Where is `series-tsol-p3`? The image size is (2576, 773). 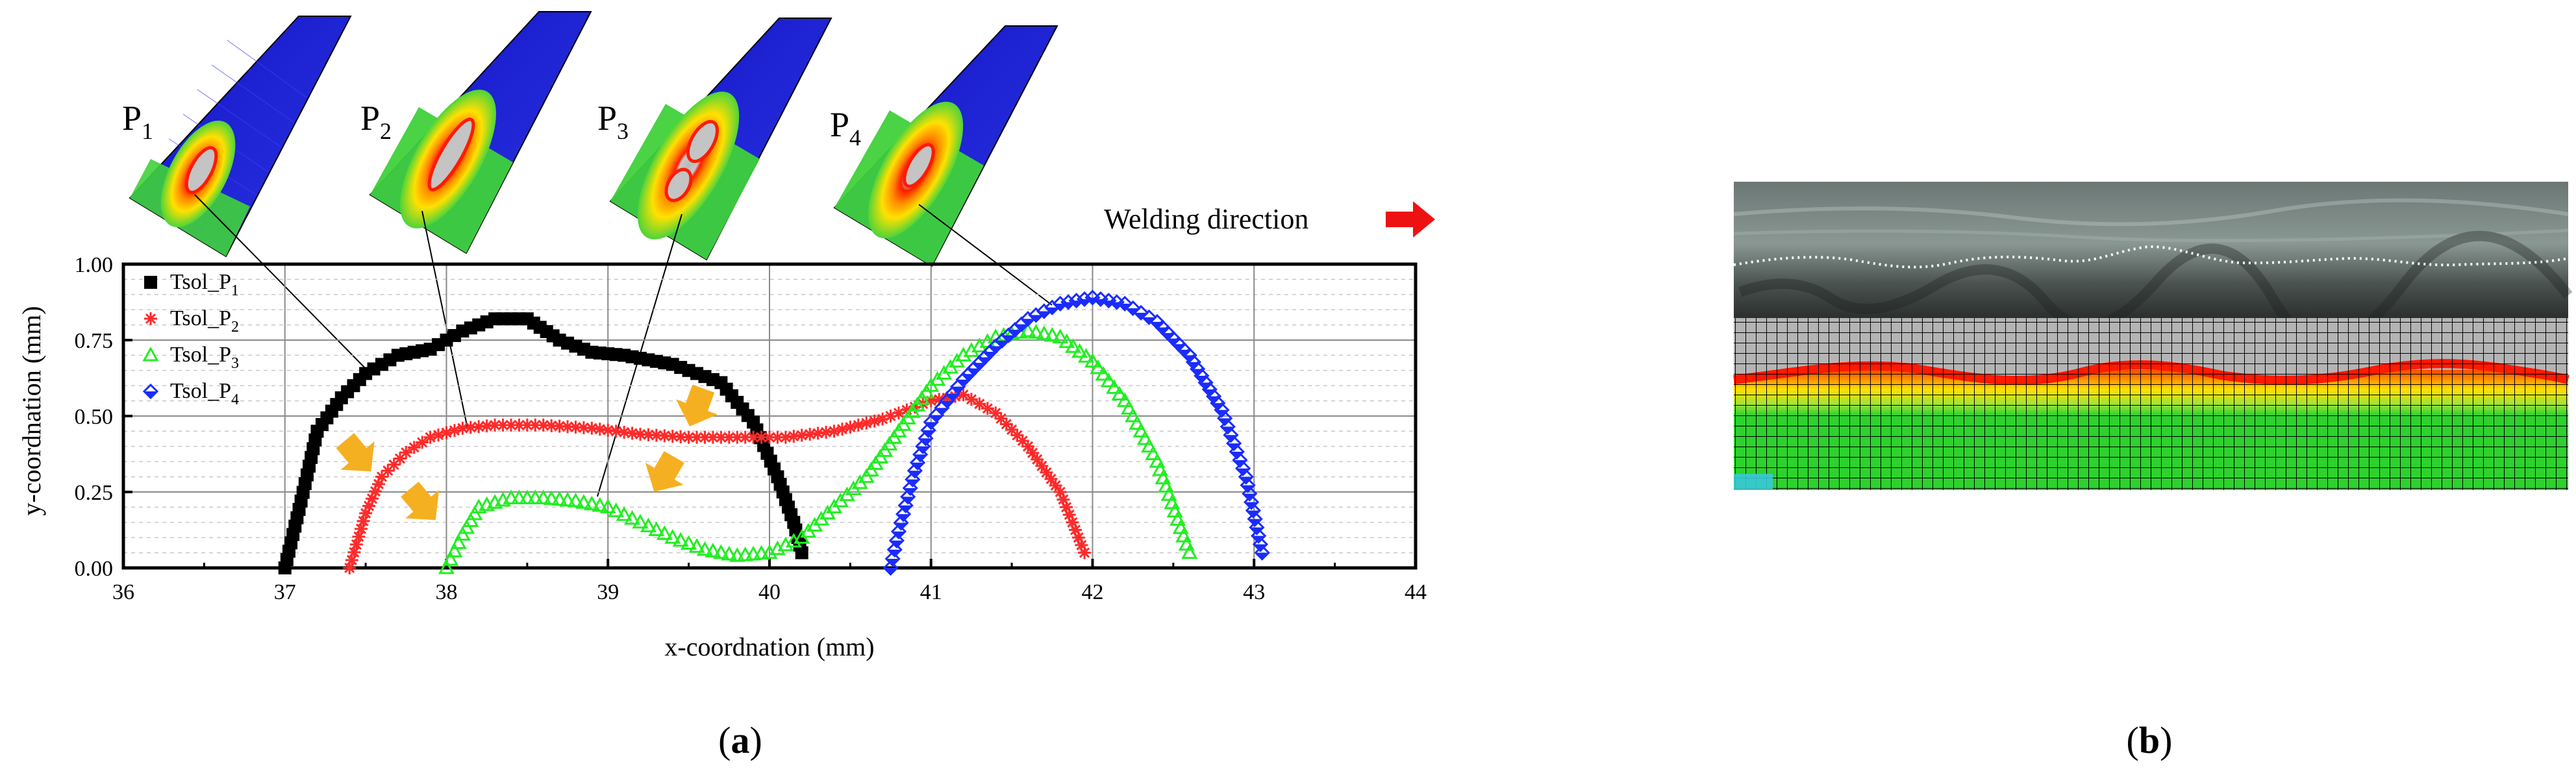 series-tsol-p3 is located at coordinates (818, 448).